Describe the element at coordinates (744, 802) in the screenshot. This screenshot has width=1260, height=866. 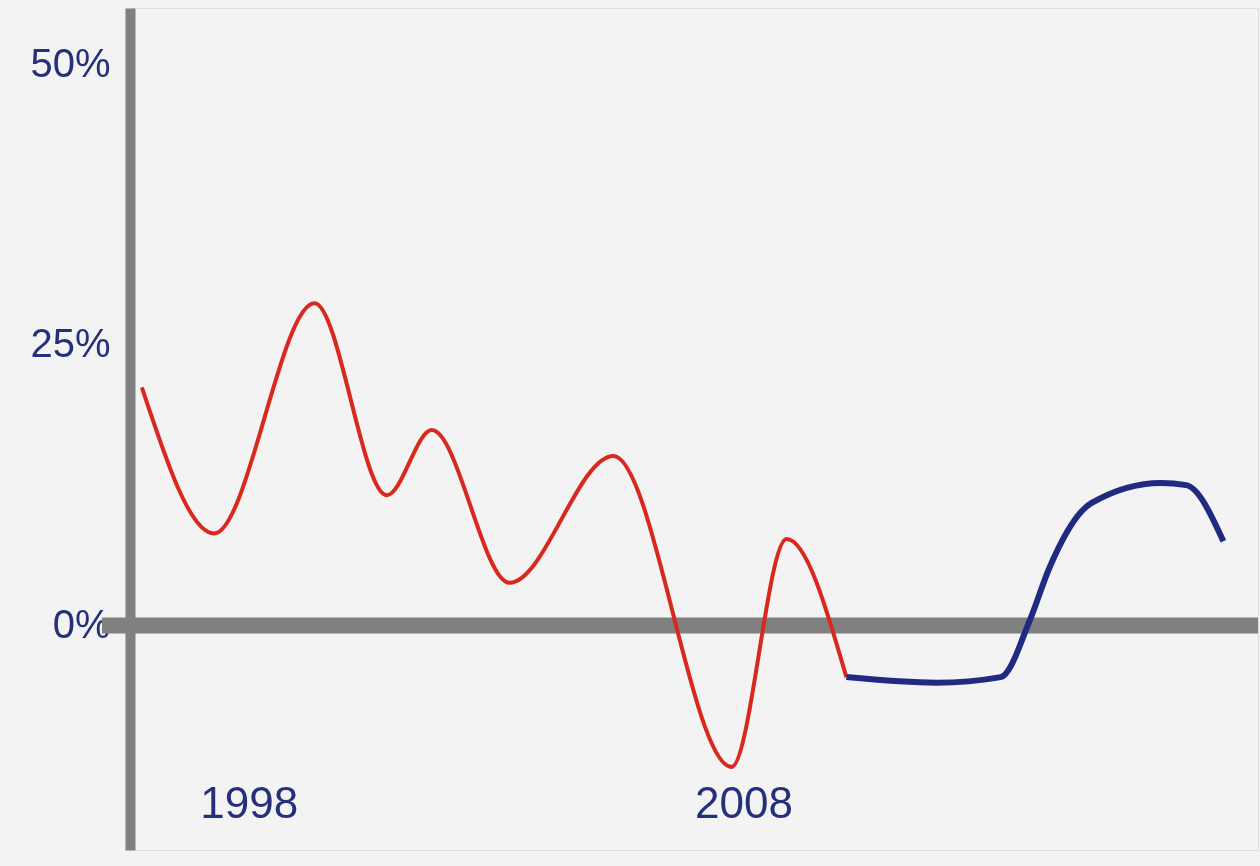
I see `x-tick-label: 2008` at that location.